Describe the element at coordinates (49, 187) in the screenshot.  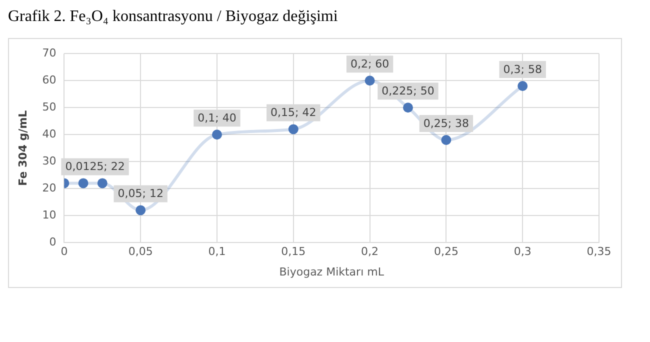
I see `y-tick-label: 20` at that location.